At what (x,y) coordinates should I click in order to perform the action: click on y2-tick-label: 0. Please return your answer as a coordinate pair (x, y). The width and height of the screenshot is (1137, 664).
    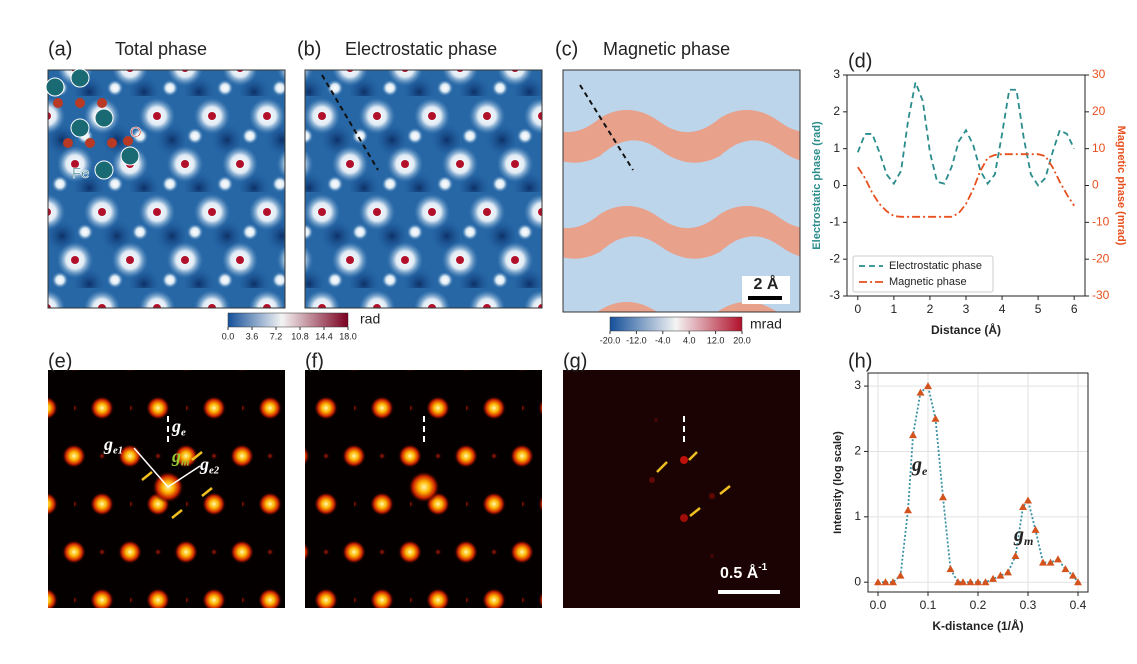
    Looking at the image, I should click on (1095, 185).